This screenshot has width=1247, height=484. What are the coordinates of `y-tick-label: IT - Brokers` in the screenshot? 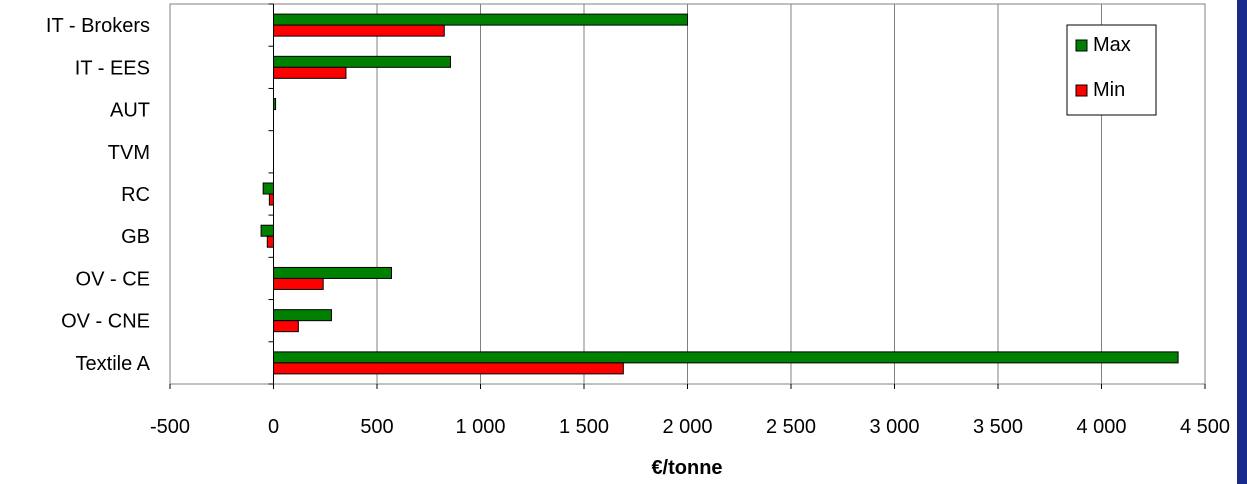 It's located at (98, 26).